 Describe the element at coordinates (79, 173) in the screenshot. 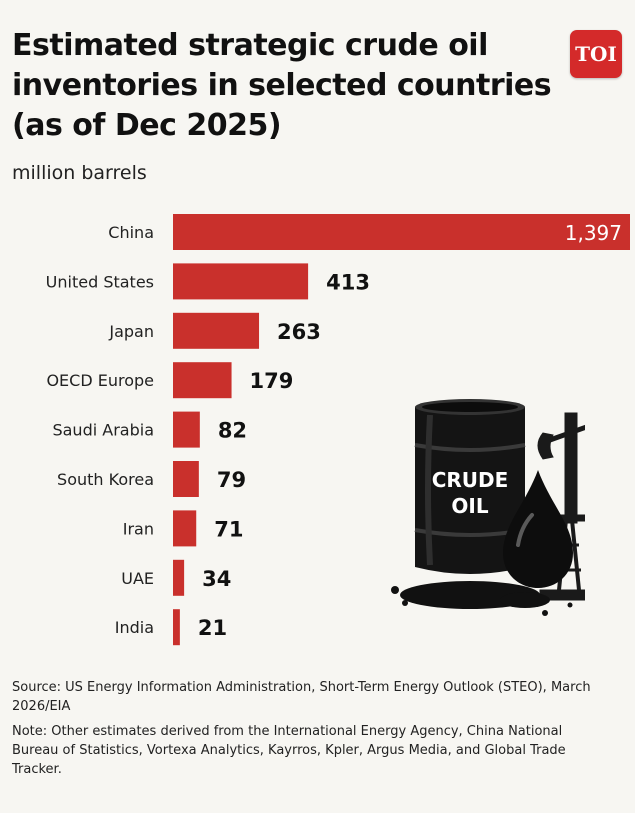

I see `unit-label: million barrels` at that location.